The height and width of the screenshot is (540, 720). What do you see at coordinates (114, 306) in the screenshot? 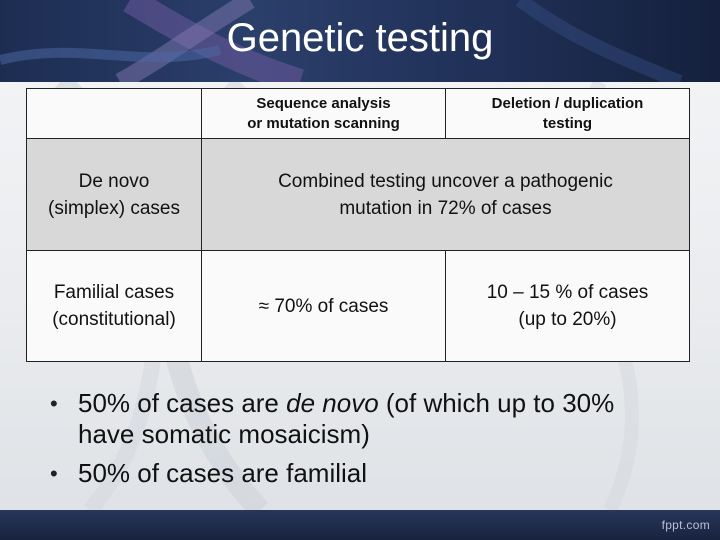
I see `row-label-familial: Familial cases (constitutional)` at bounding box center [114, 306].